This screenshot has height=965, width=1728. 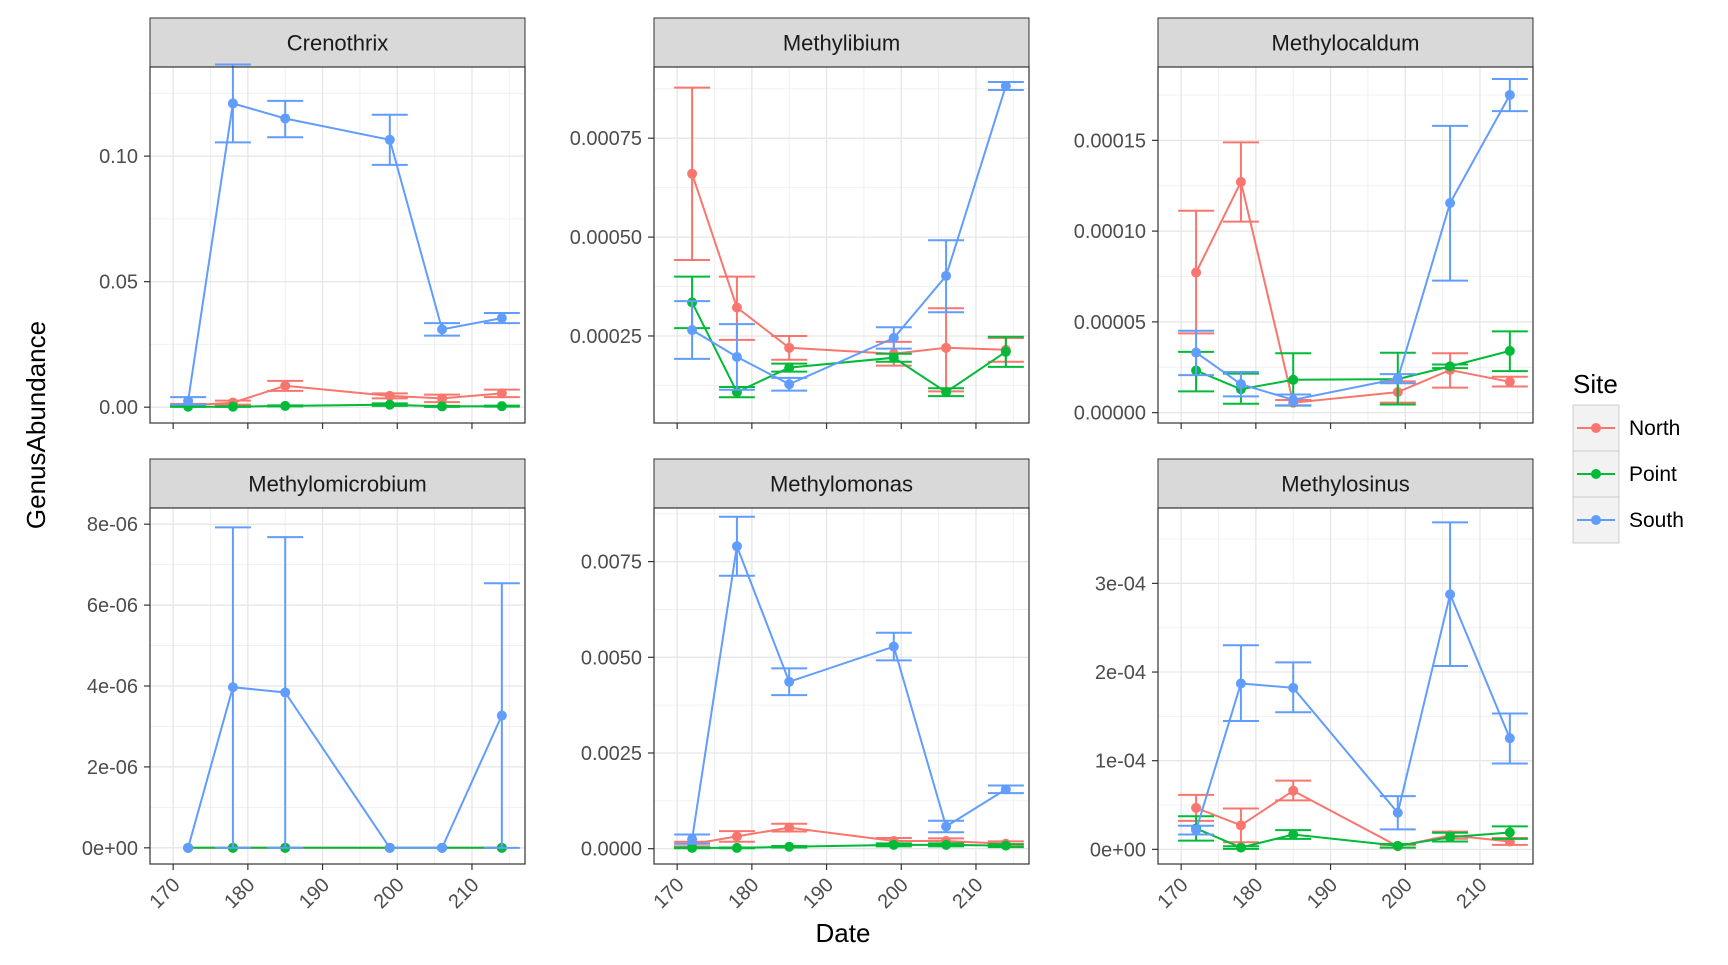 What do you see at coordinates (1626, 428) in the screenshot?
I see `legend-item-north: North` at bounding box center [1626, 428].